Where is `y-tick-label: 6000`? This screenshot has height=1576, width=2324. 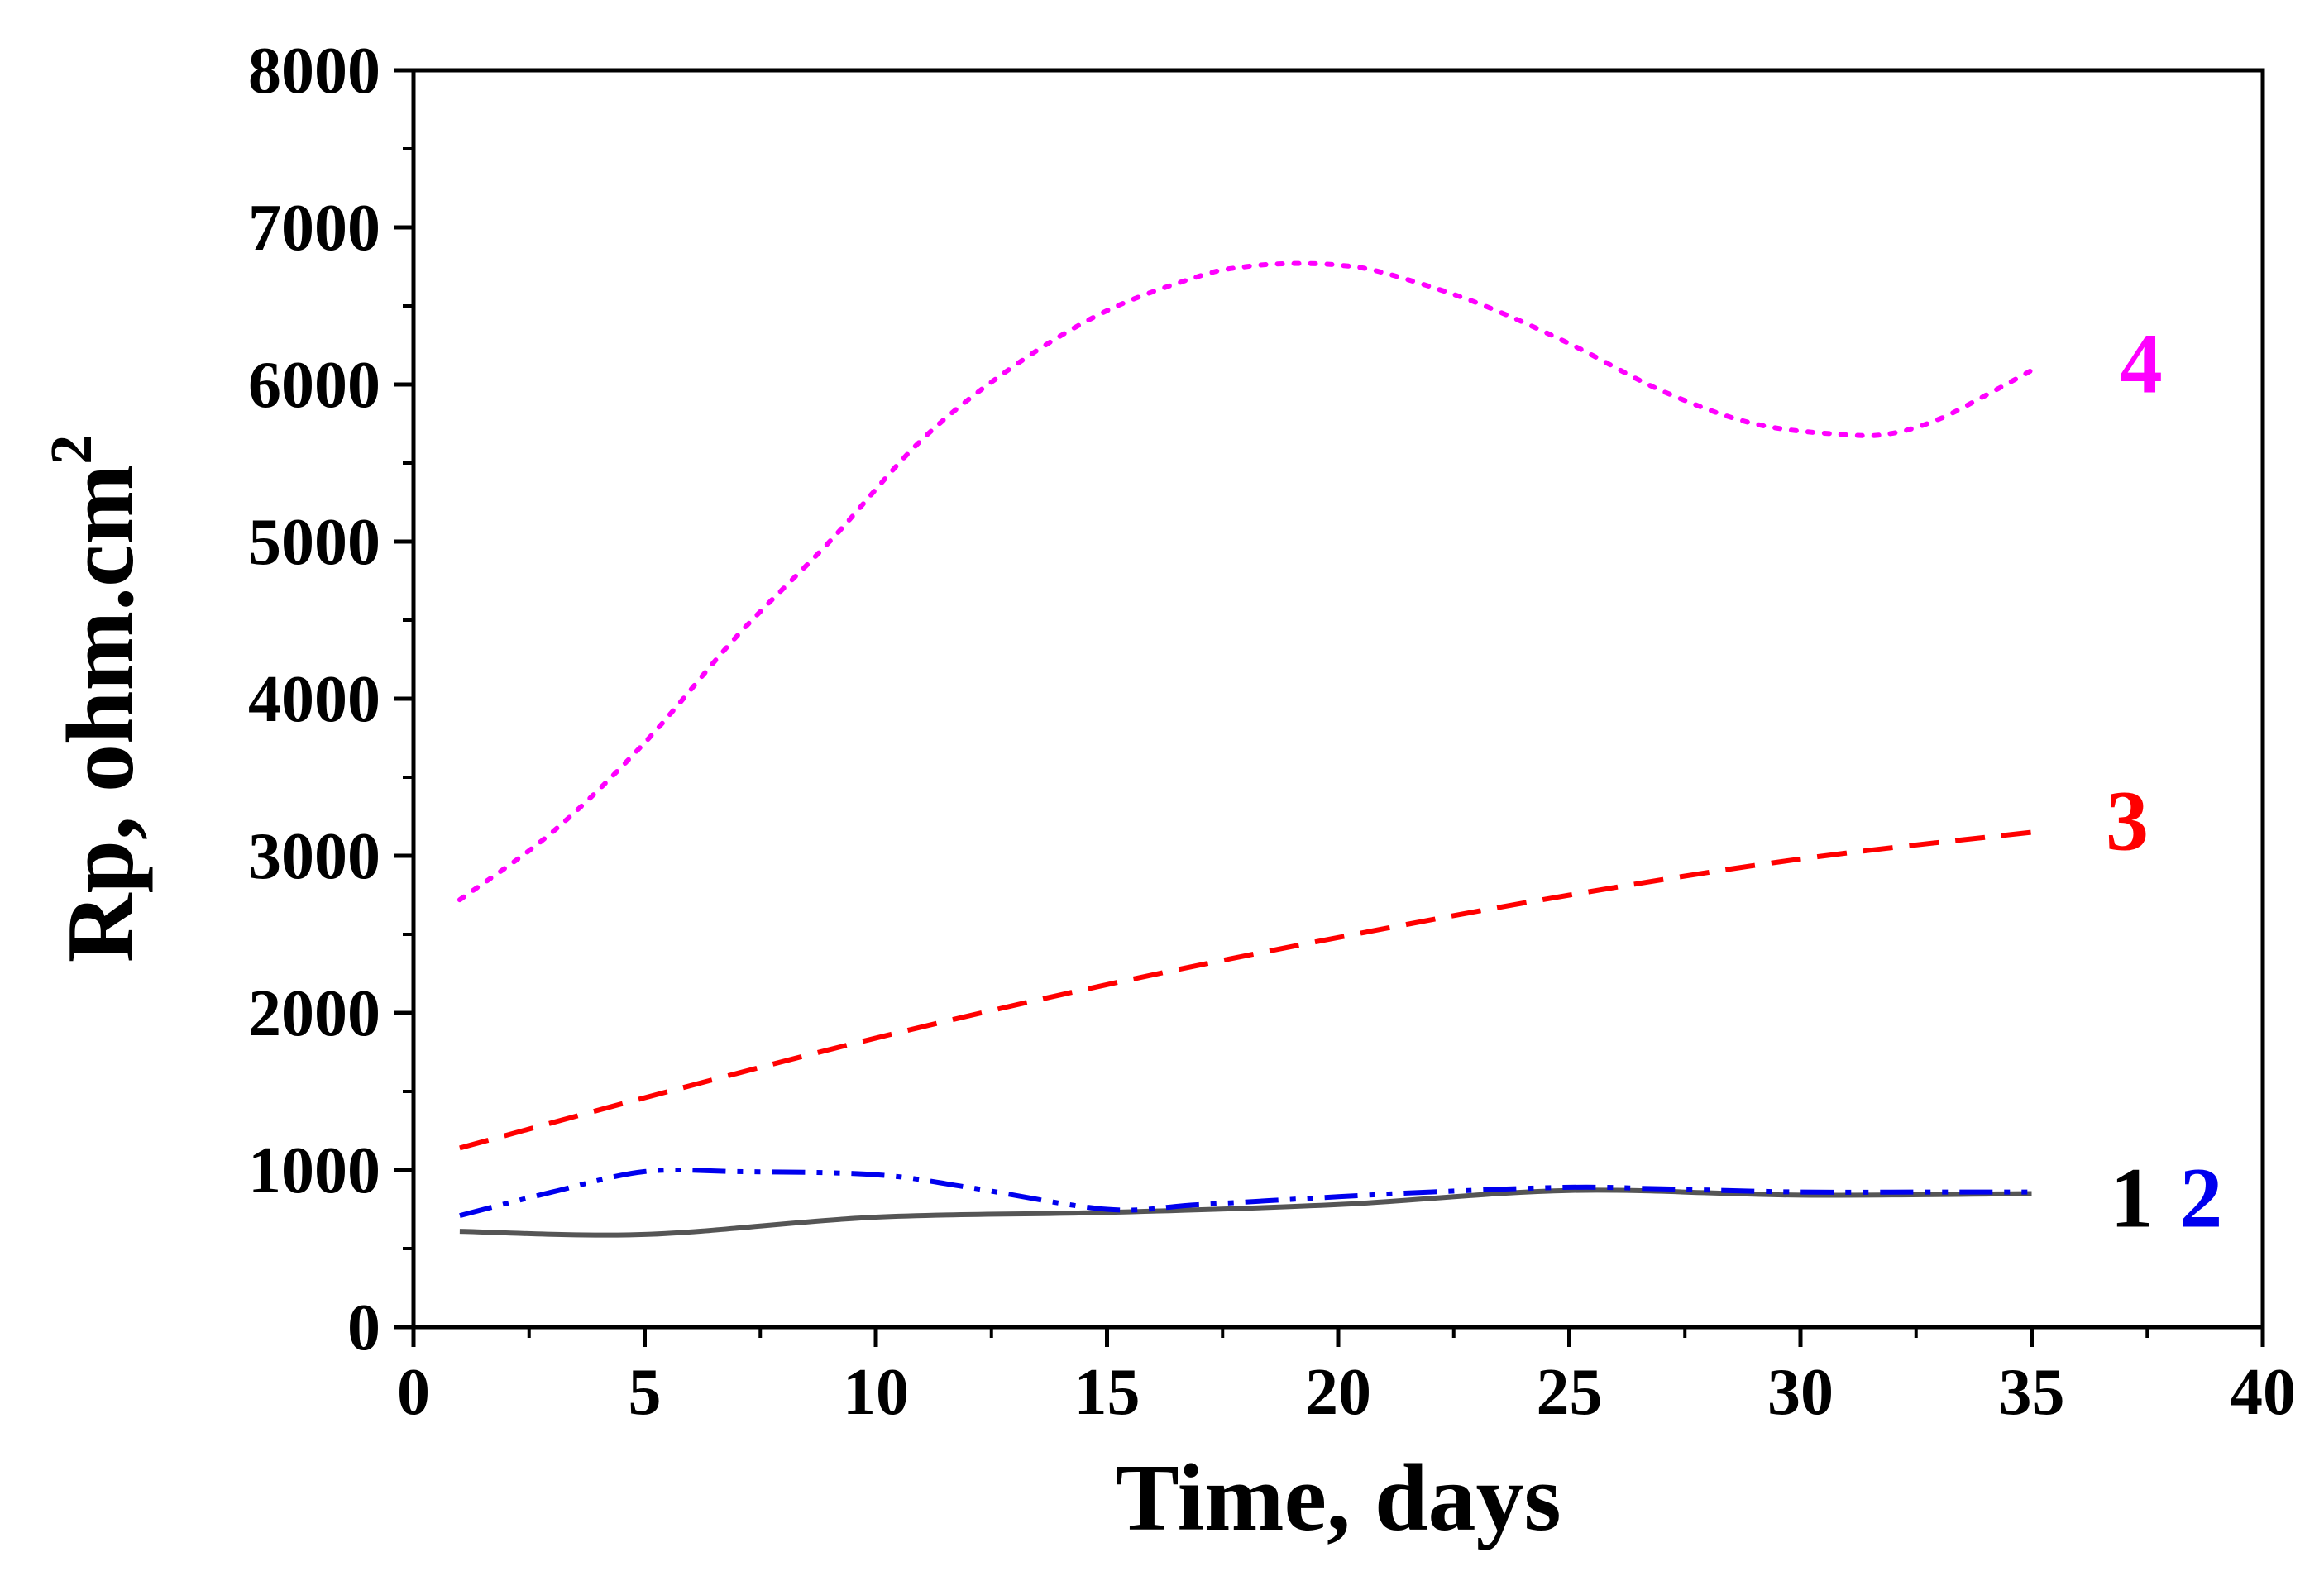
y-tick-label: 6000 is located at coordinates (314, 385).